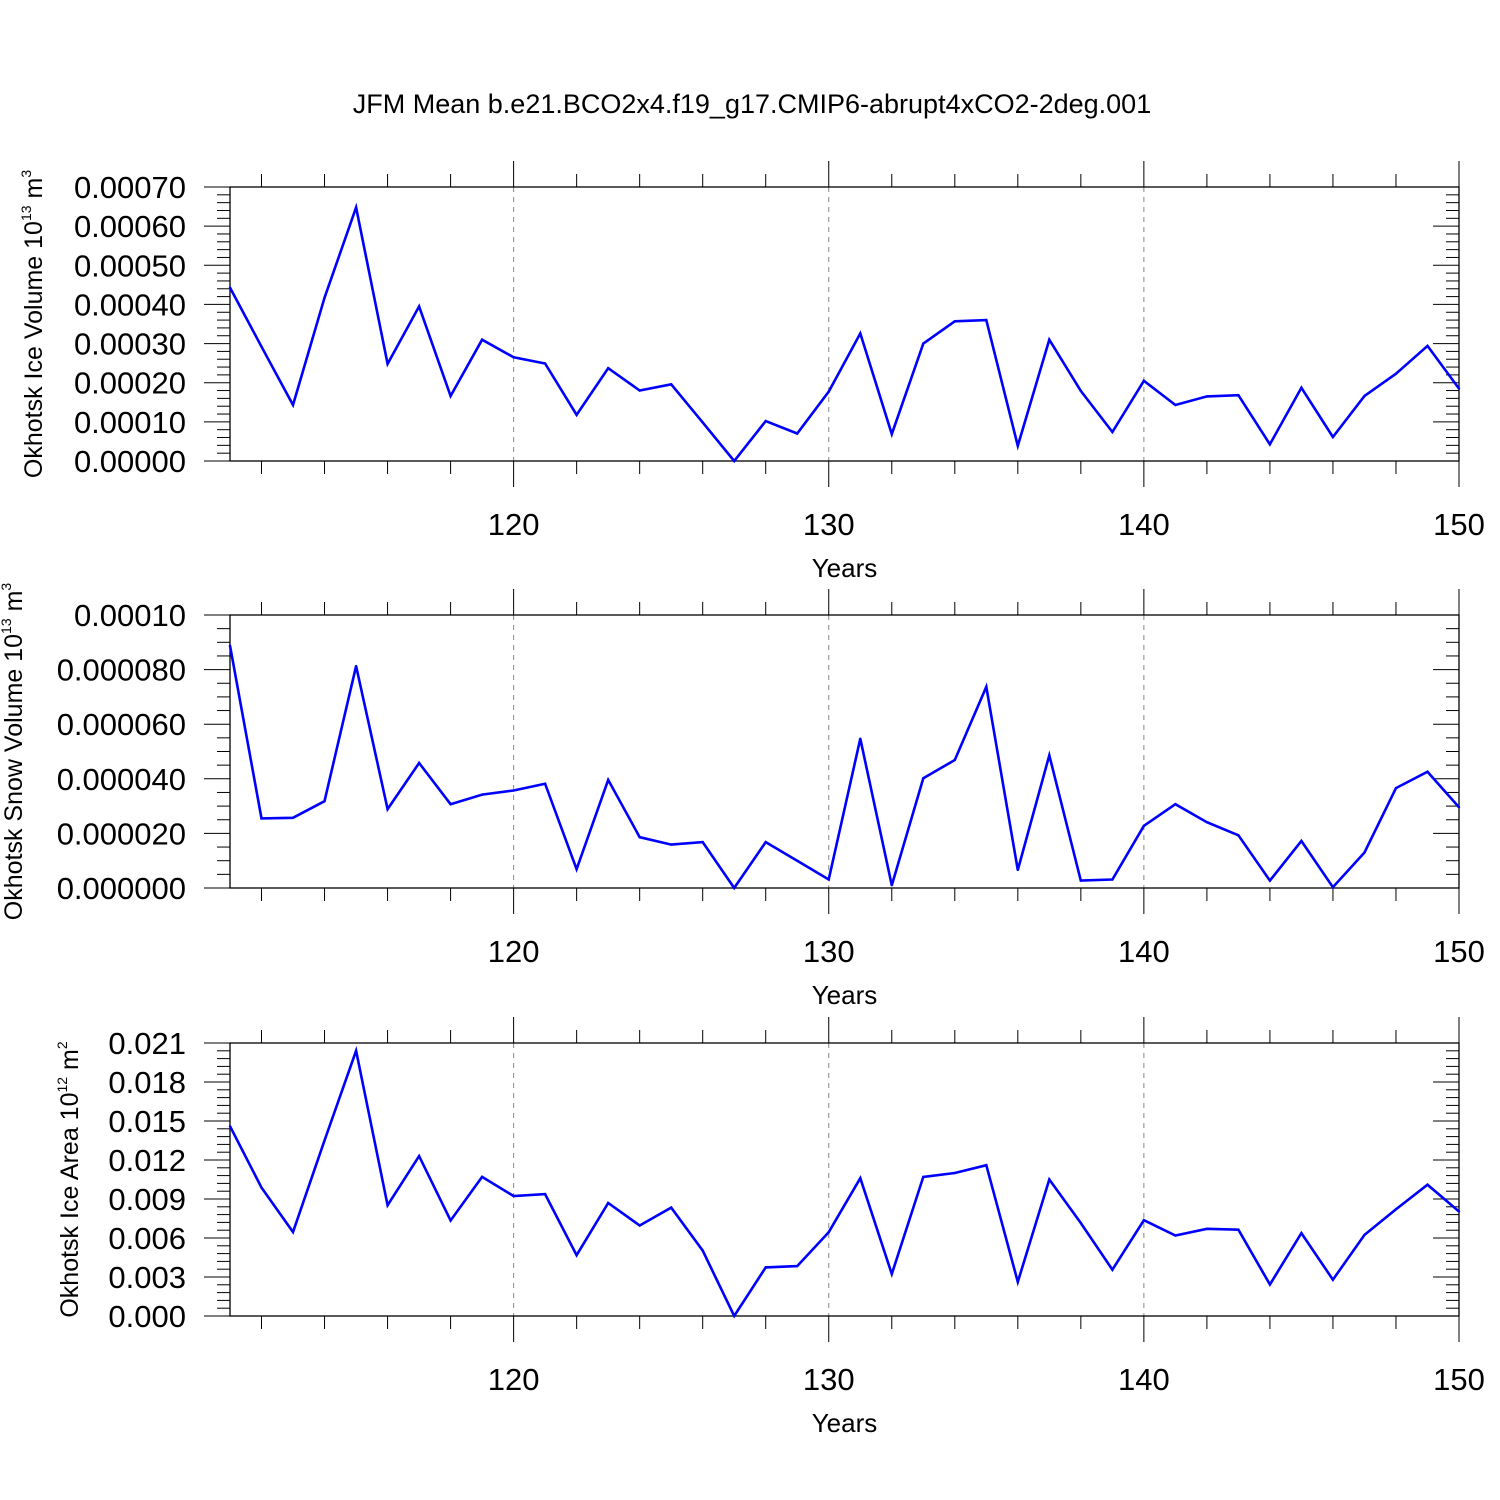 The height and width of the screenshot is (1500, 1500). I want to click on y-tick-label: 0.006, so click(147, 1238).